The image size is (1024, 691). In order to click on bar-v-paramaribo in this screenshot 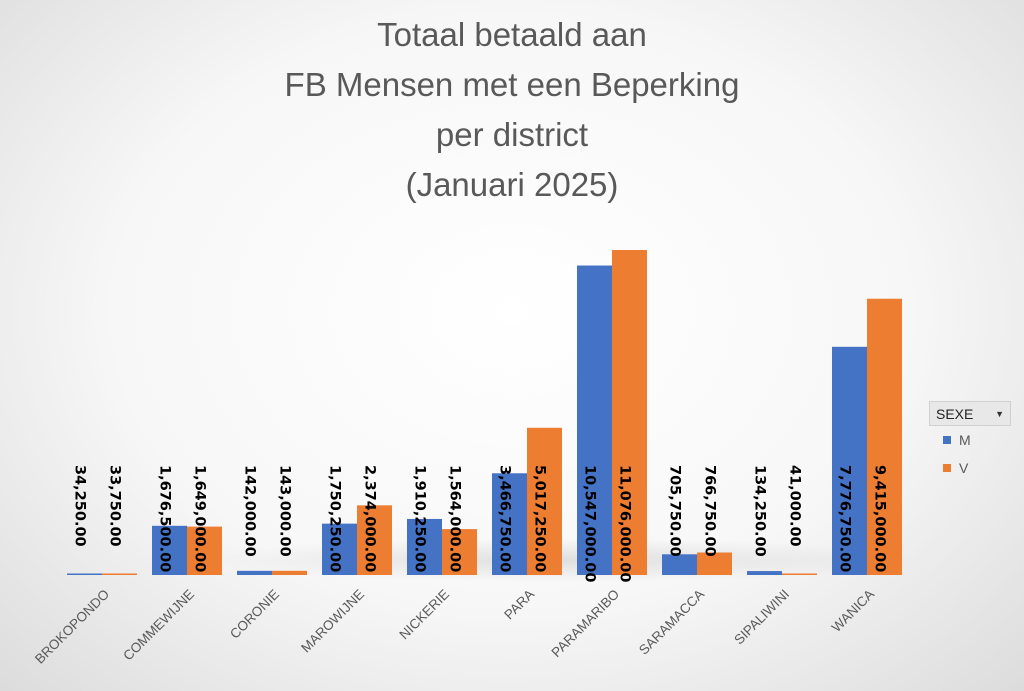, I will do `click(629, 412)`.